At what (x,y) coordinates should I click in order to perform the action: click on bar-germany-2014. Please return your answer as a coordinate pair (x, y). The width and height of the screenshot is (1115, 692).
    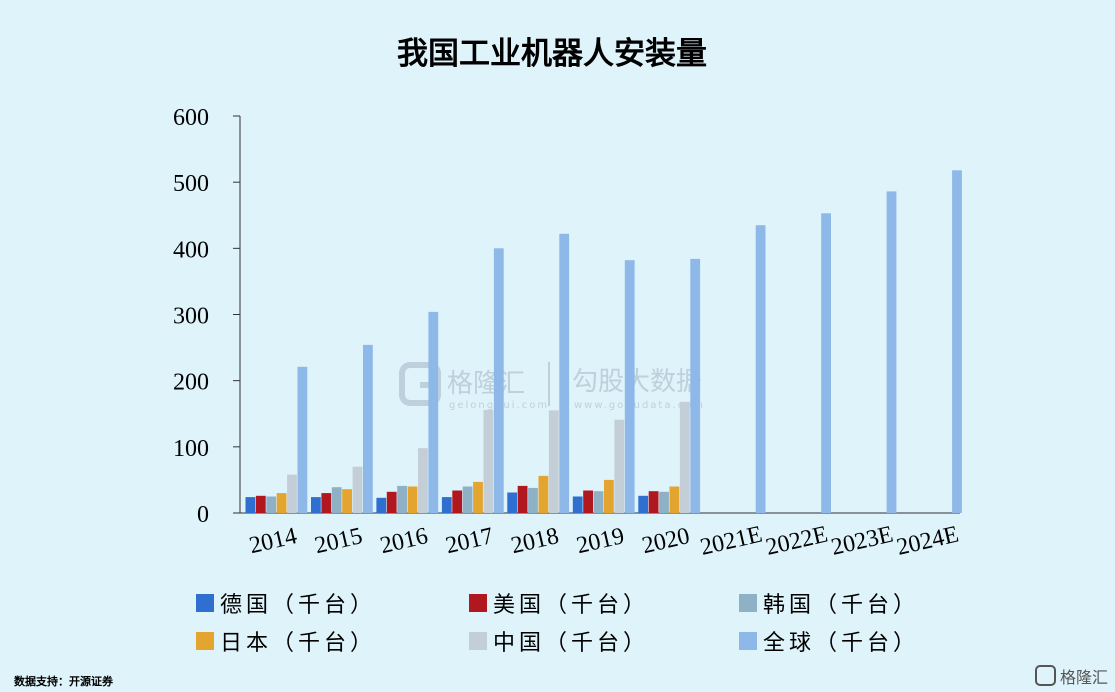
    Looking at the image, I should click on (250, 505).